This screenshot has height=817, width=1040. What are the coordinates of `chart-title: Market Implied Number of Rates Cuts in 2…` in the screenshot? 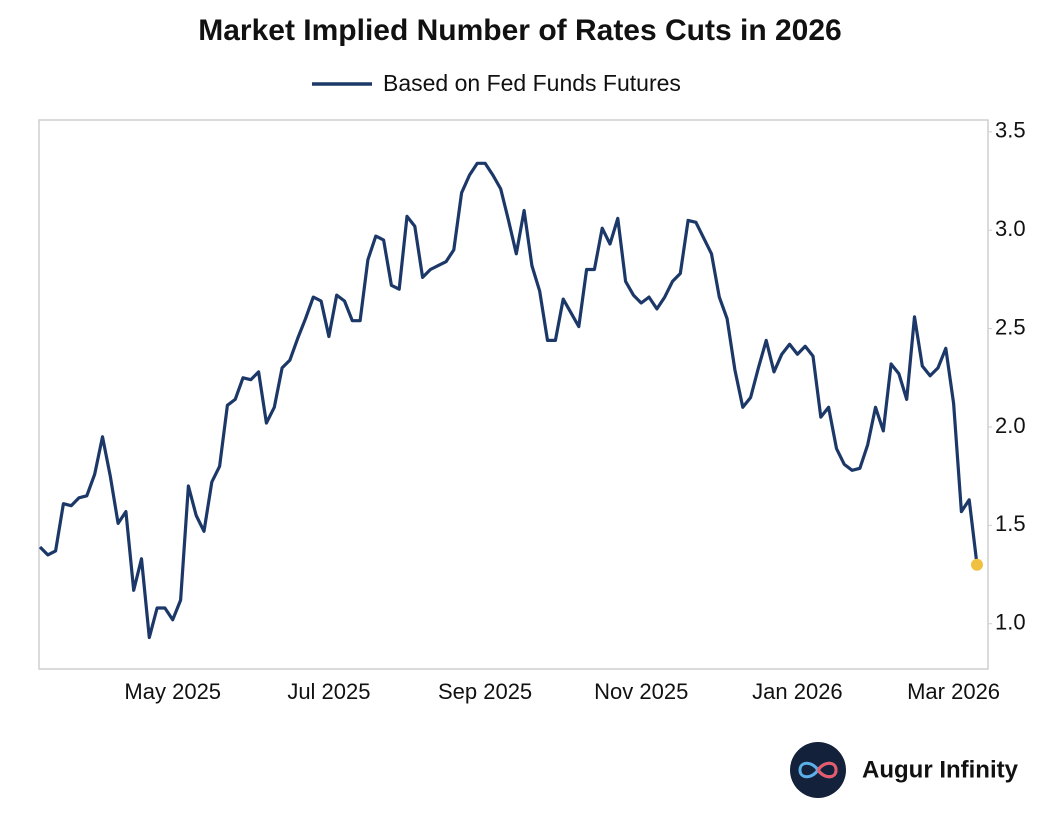 It's located at (520, 30).